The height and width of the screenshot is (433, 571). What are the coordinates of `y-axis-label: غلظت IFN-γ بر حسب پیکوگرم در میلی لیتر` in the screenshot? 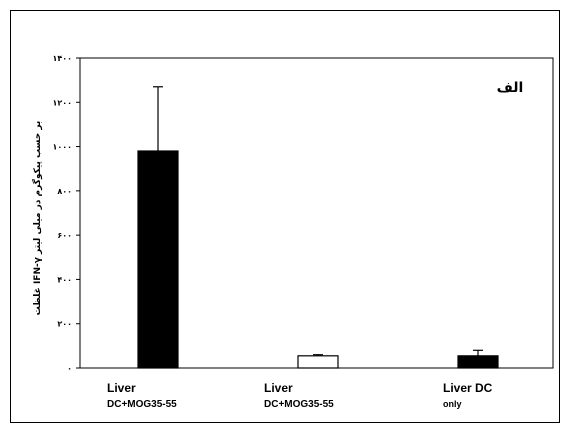 It's located at (37, 218).